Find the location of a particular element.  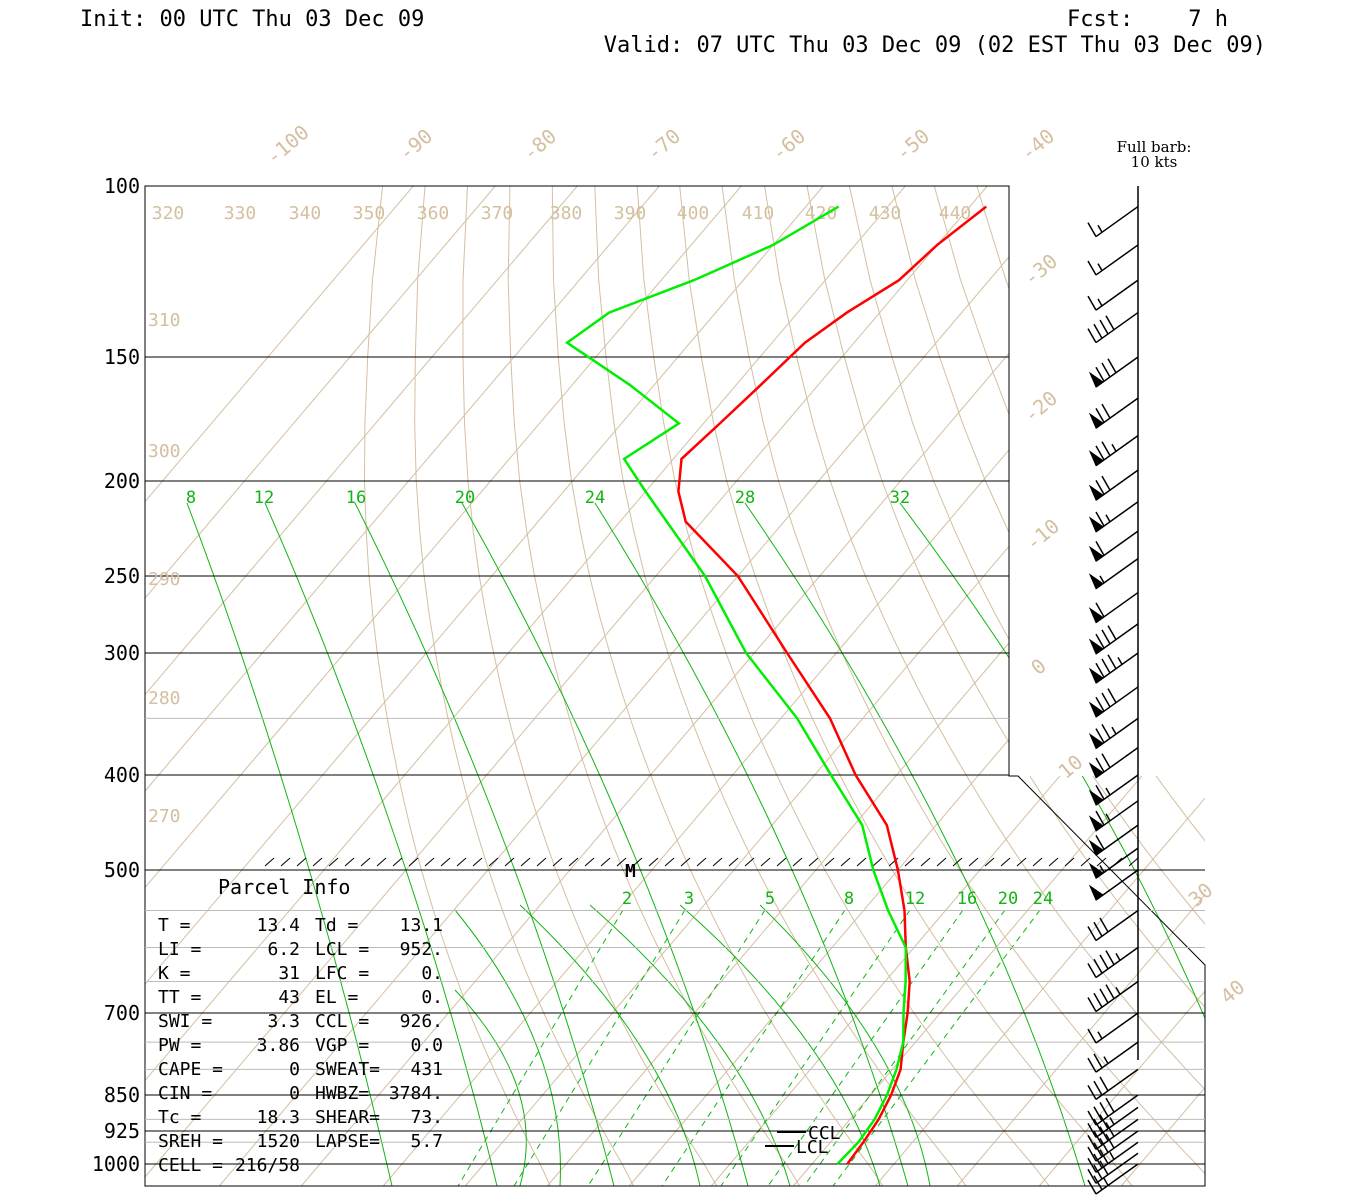

isotherm-label: 40 is located at coordinates (1233, 992).